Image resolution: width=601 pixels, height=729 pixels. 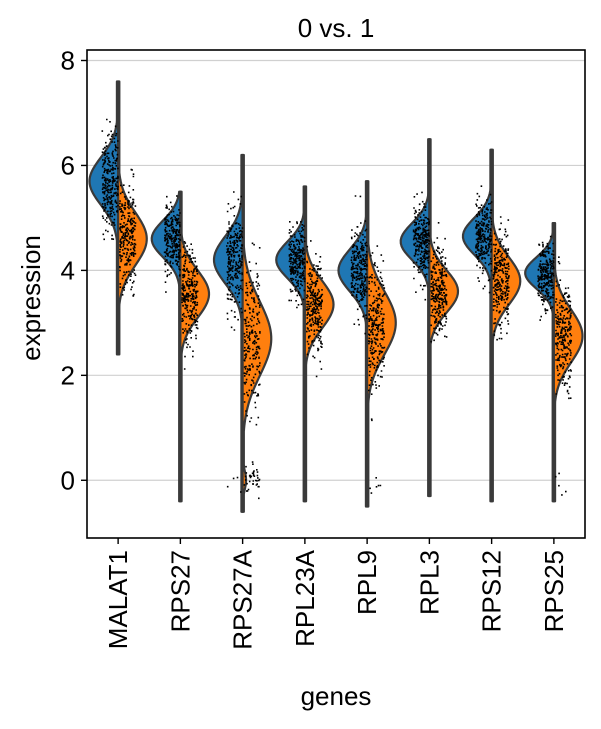 I want to click on x-tick-label-malat1: MALAT1, so click(x=118, y=599).